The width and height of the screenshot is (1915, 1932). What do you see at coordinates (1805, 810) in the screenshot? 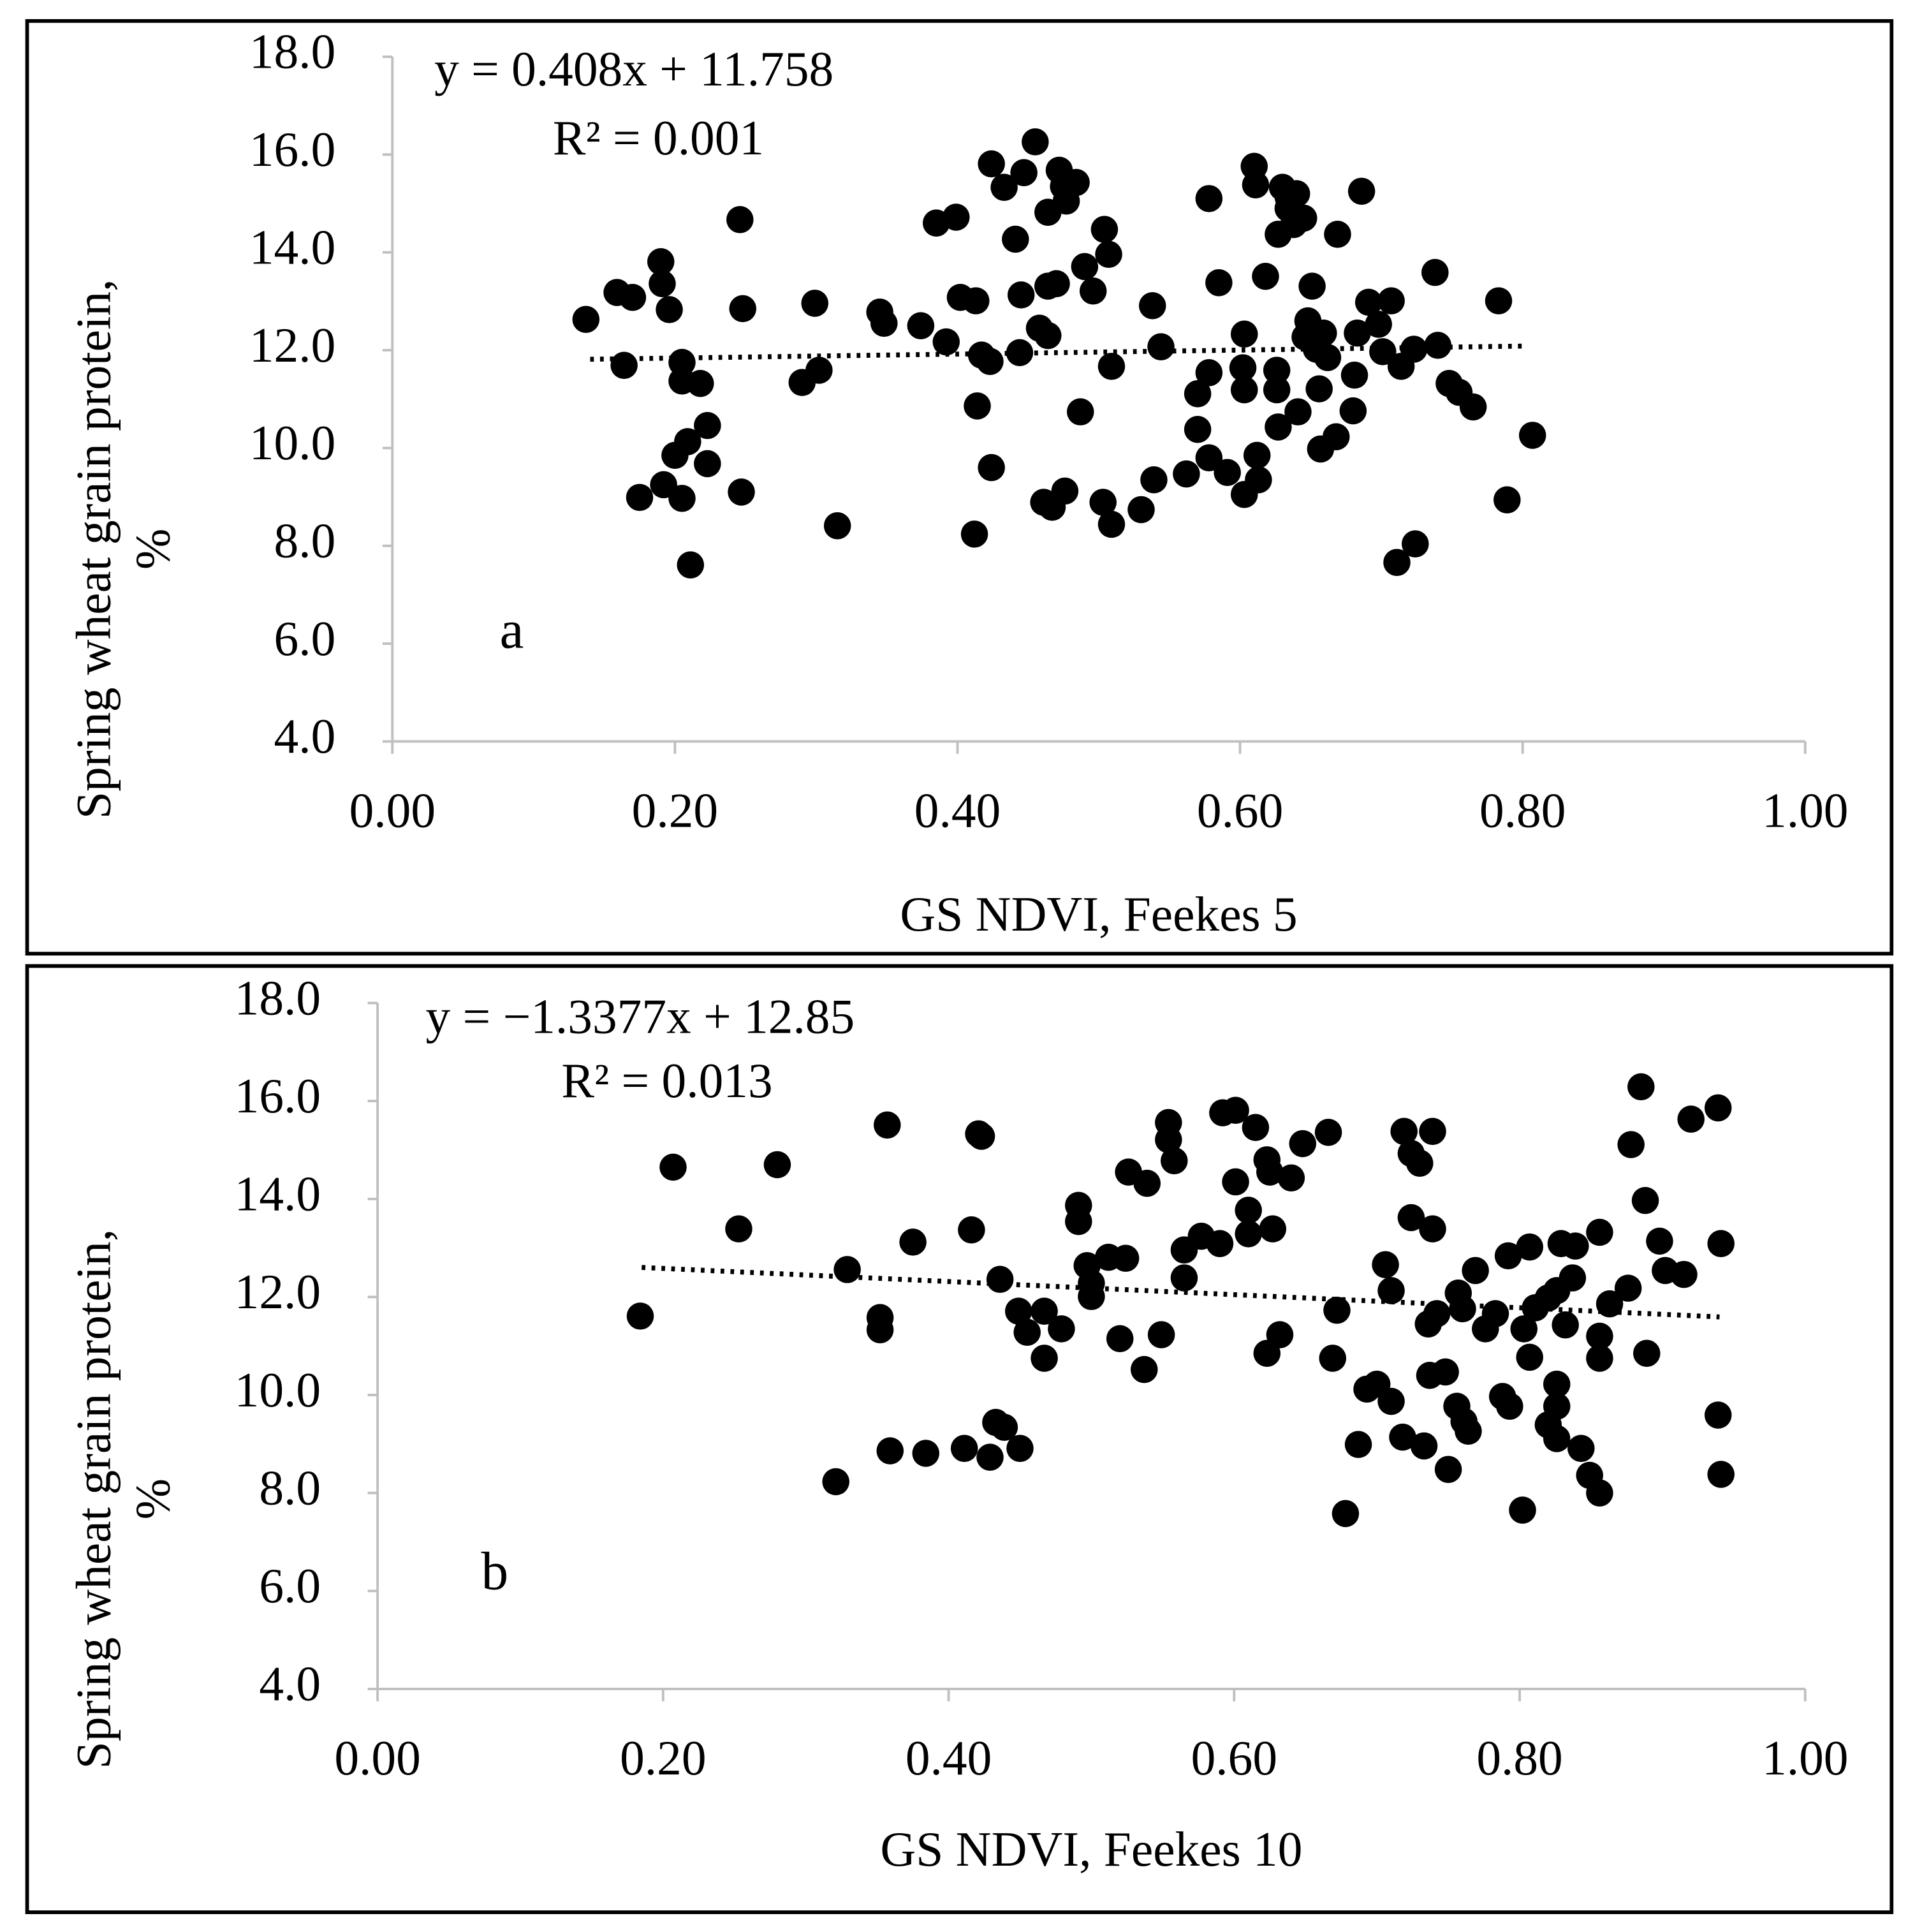
I see `x-tick-label: 1.00` at bounding box center [1805, 810].